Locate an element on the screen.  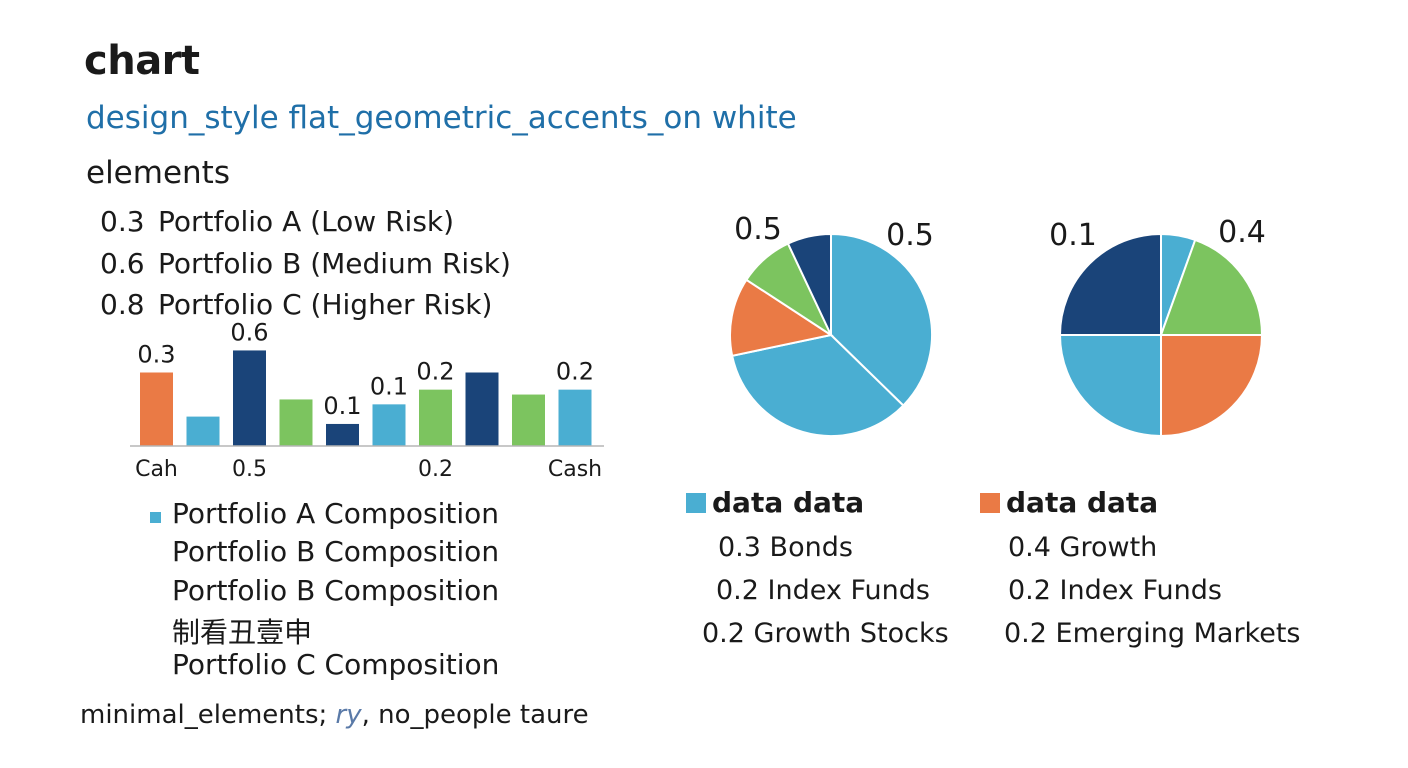
pie2-label: 0.1 is located at coordinates (1073, 235).